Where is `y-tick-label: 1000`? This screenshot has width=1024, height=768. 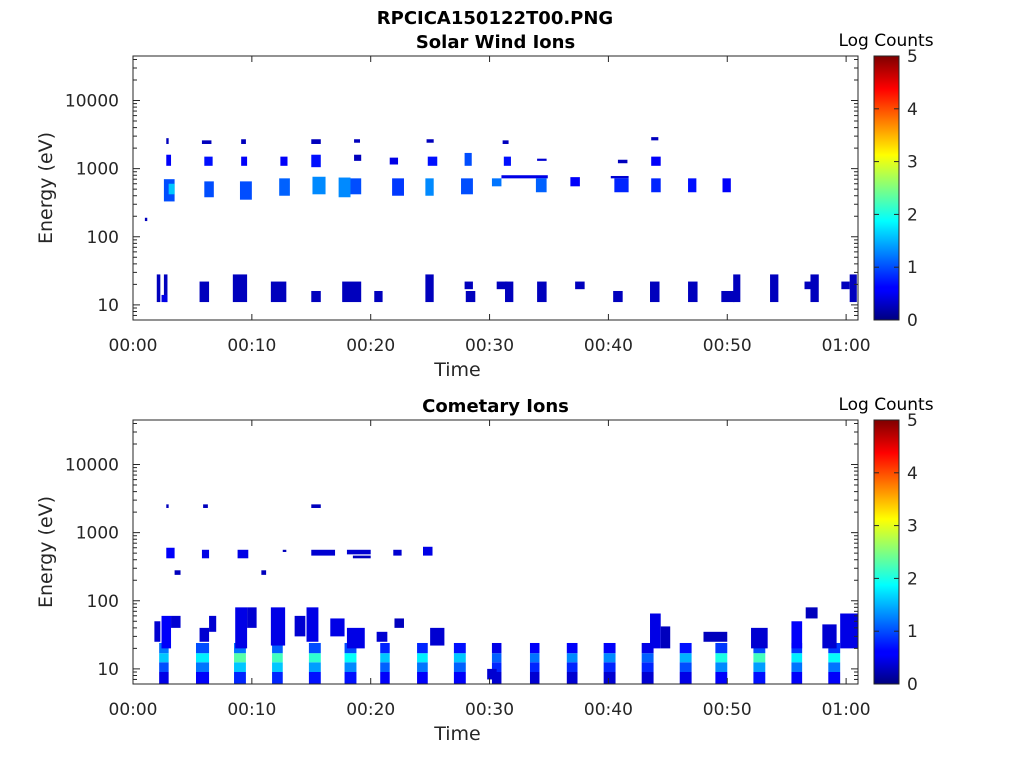 y-tick-label: 1000 is located at coordinates (97, 170).